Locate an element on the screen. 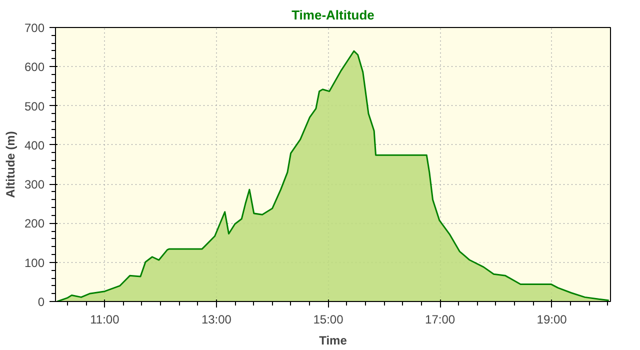 Image resolution: width=640 pixels, height=350 pixels. y-tick-label: 500 is located at coordinates (34, 106).